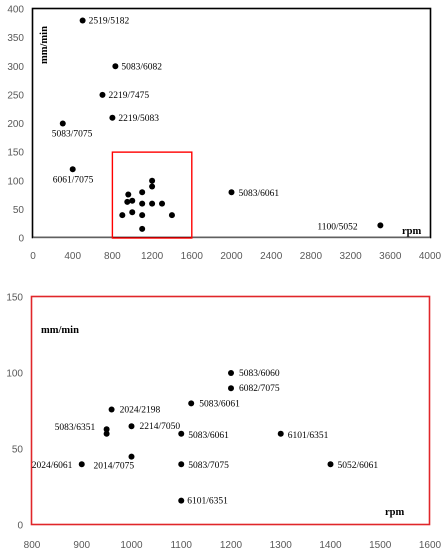 The height and width of the screenshot is (550, 445). I want to click on y-tick-label: 300, so click(15, 67).